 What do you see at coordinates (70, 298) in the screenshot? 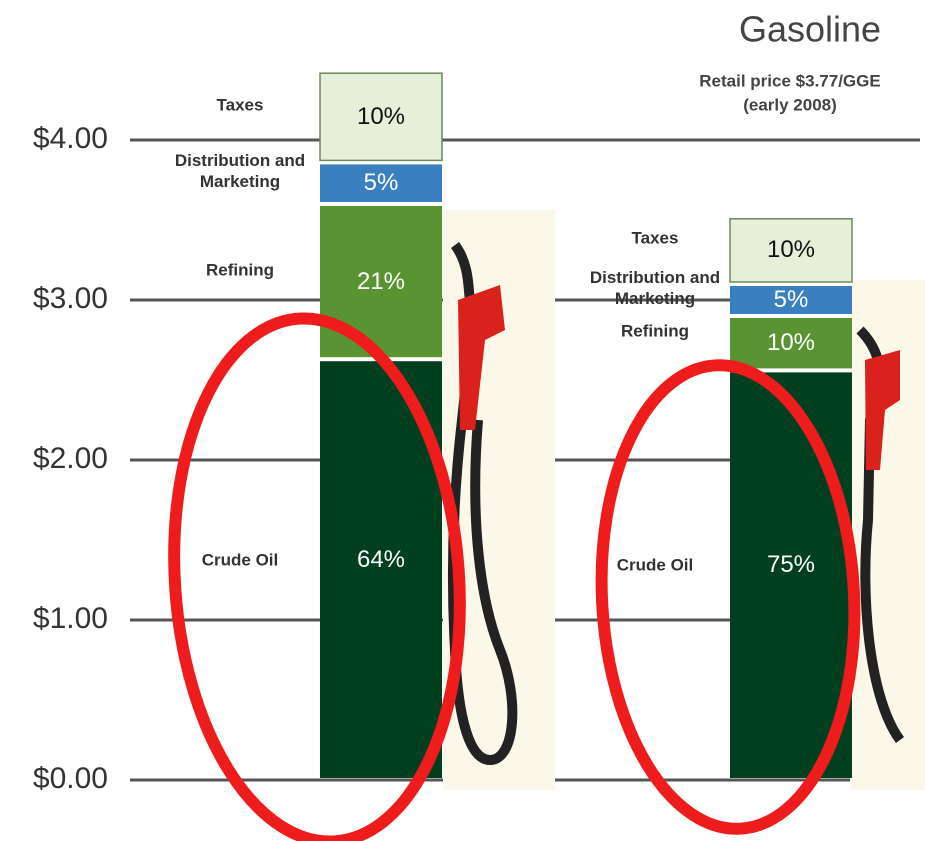
I see `y-tick-label: $3.00` at bounding box center [70, 298].